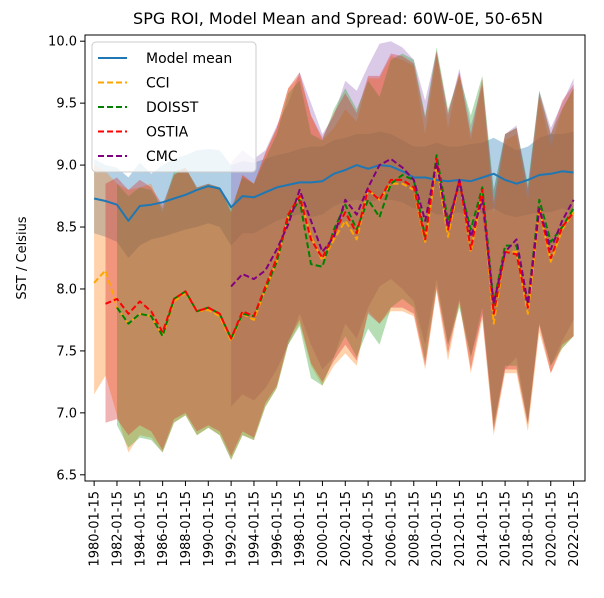  What do you see at coordinates (300, 529) in the screenshot?
I see `x-tick-label: 1998-01-15` at bounding box center [300, 529].